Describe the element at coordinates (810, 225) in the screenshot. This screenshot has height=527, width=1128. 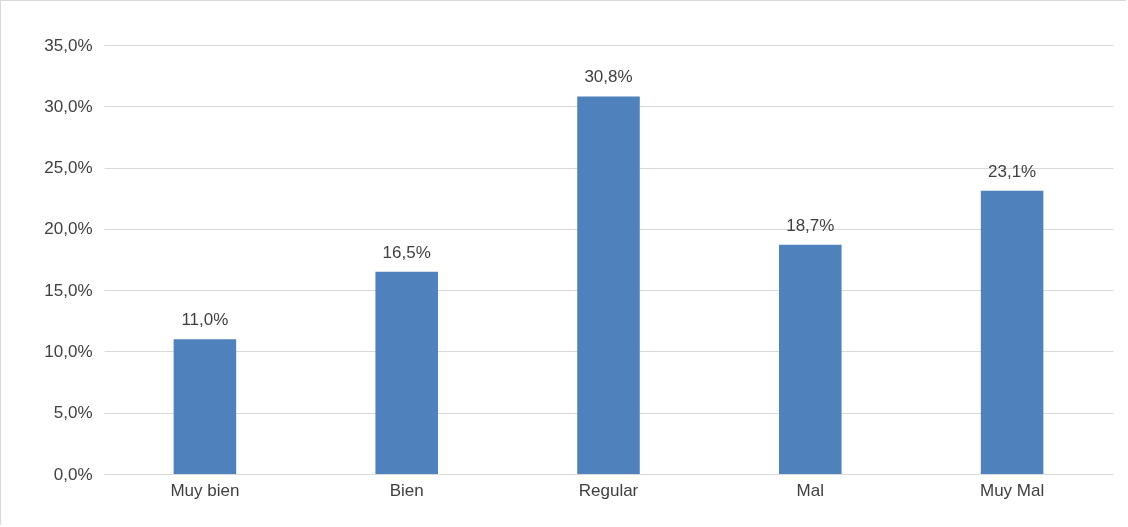
I see `data-label: 18,7%` at that location.